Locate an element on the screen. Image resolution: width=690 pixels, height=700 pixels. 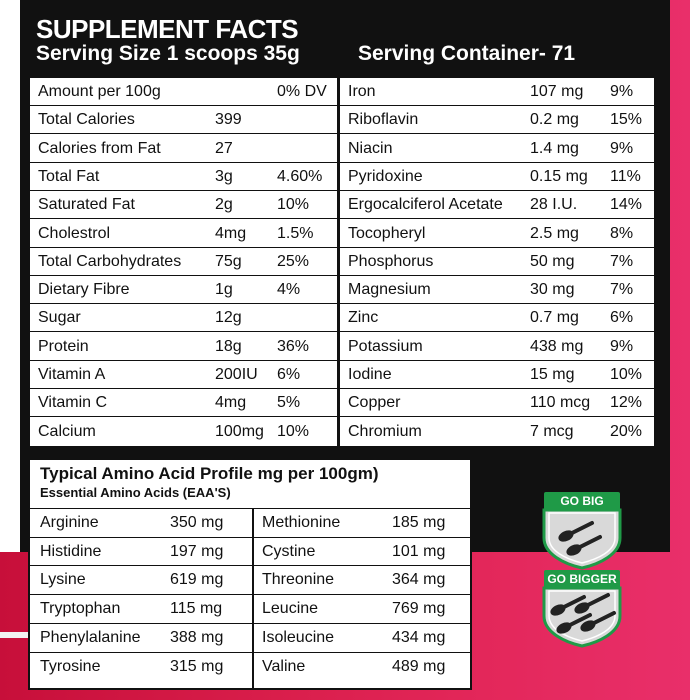
amino-name: Lysine is located at coordinates (63, 580).